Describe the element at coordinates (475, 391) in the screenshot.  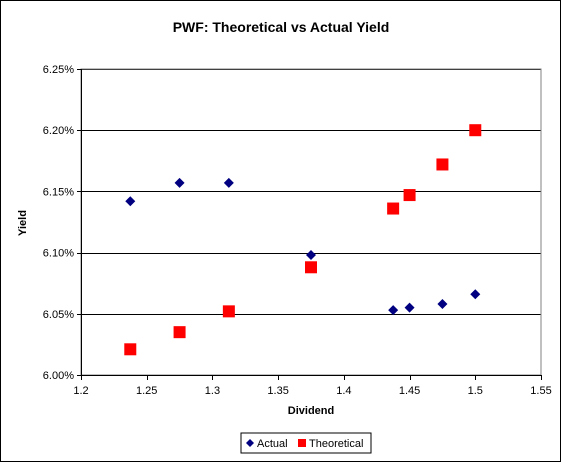
I see `x-tick-label: 1.5` at that location.